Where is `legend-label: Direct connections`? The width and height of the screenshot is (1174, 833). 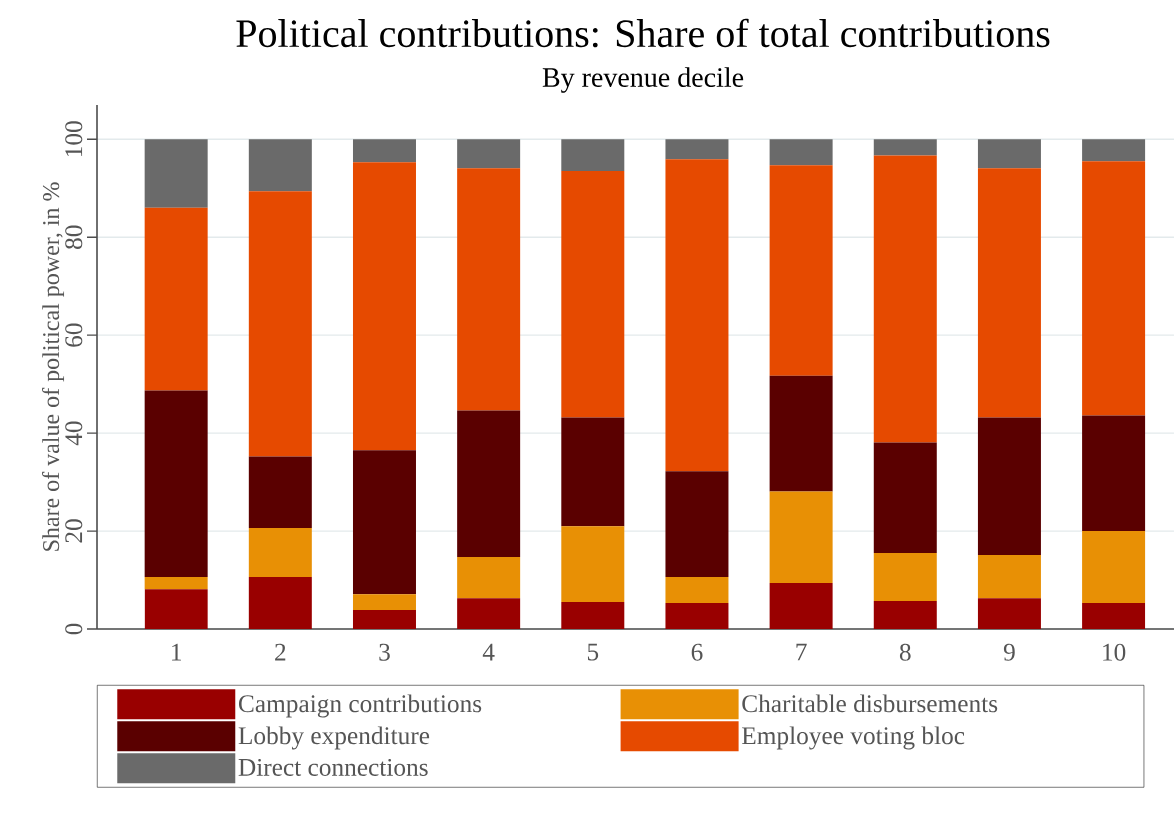
legend-label: Direct connections is located at coordinates (333, 767).